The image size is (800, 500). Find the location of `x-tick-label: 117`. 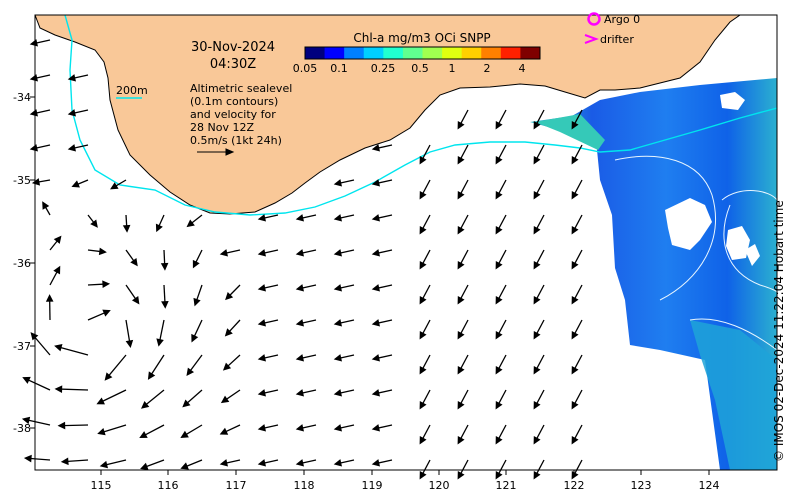

x-tick-label: 117 is located at coordinates (236, 485).